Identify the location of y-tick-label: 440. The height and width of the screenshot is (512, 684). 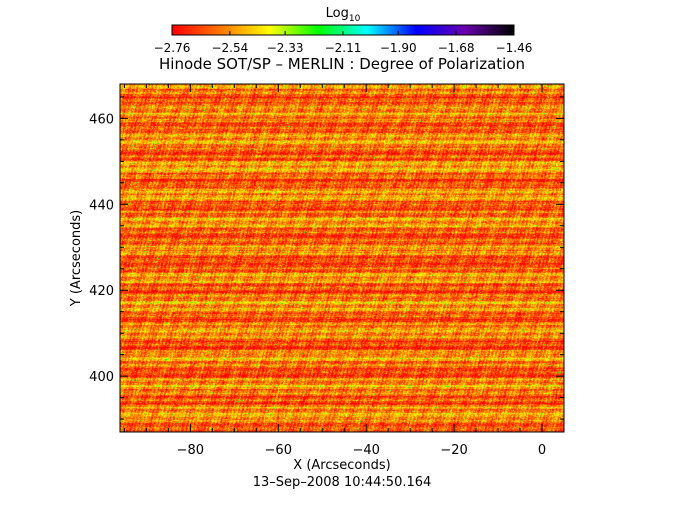
(101, 205).